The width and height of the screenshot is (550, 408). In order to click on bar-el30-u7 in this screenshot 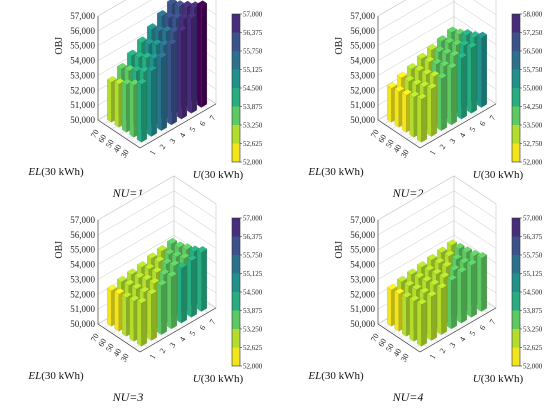, I will do `click(202, 54)`.